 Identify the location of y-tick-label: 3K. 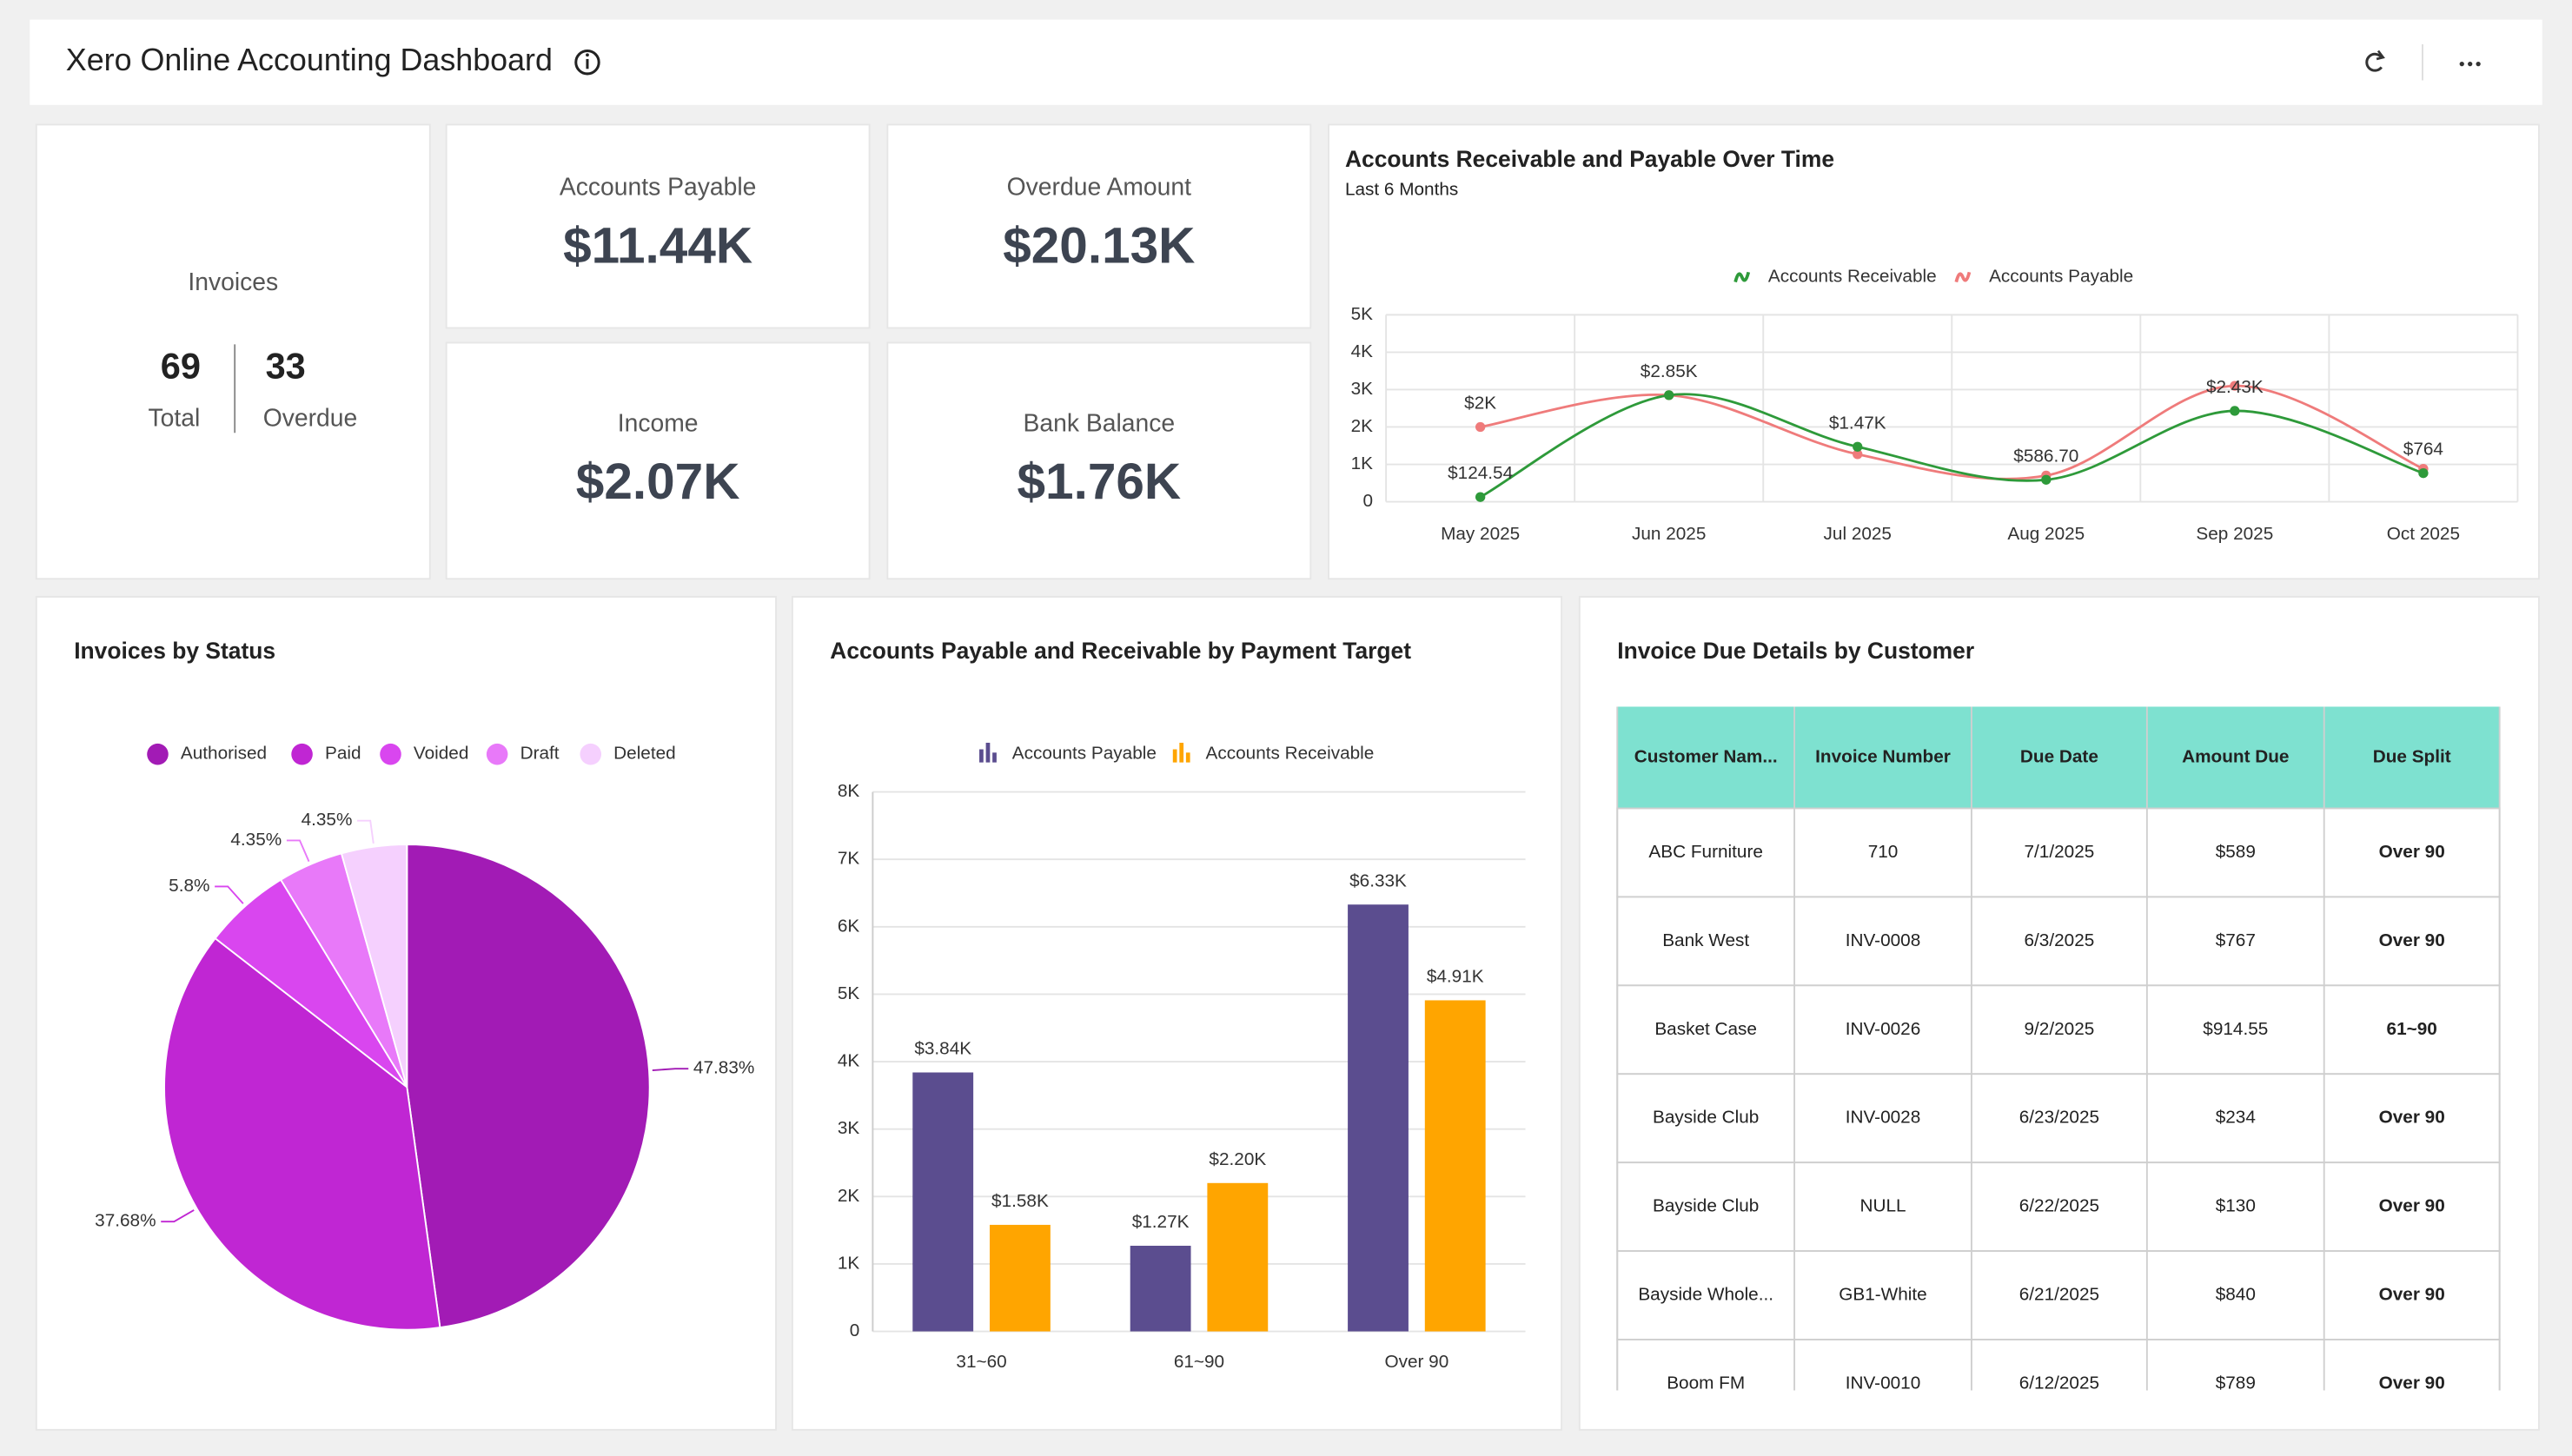
(849, 1128).